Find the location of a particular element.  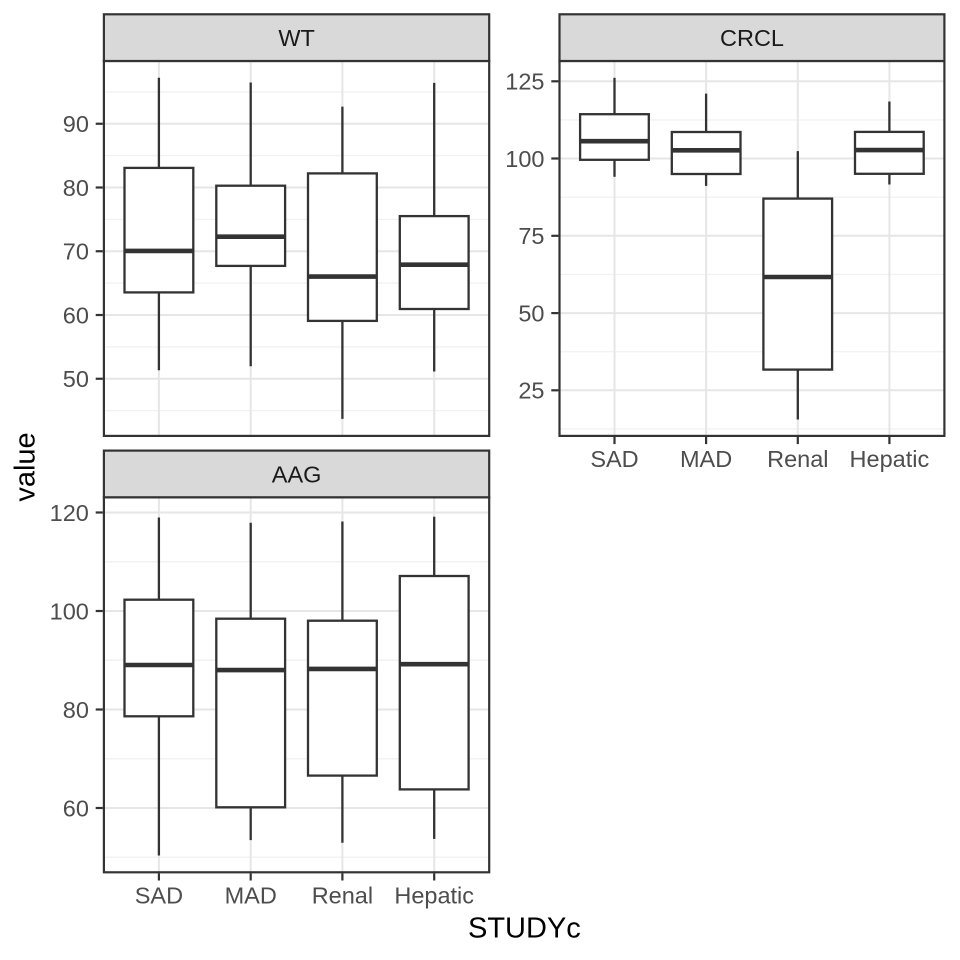

svg-text: 70 is located at coordinates (76, 252).